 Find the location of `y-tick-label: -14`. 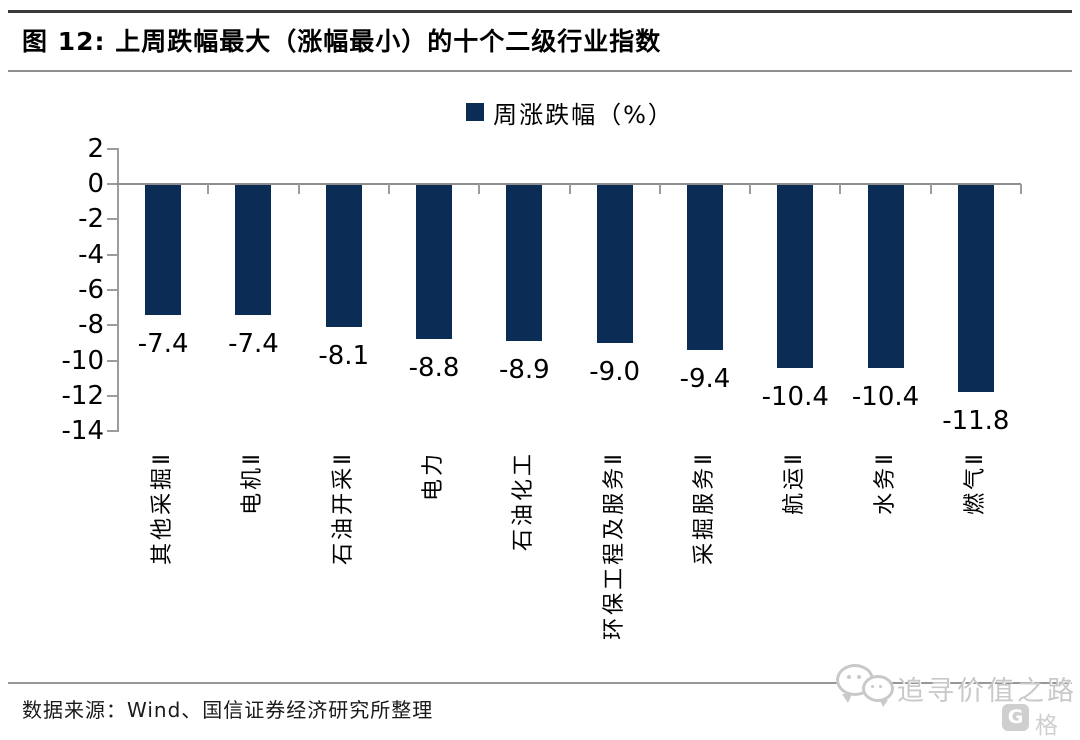

y-tick-label: -14 is located at coordinates (82, 431).